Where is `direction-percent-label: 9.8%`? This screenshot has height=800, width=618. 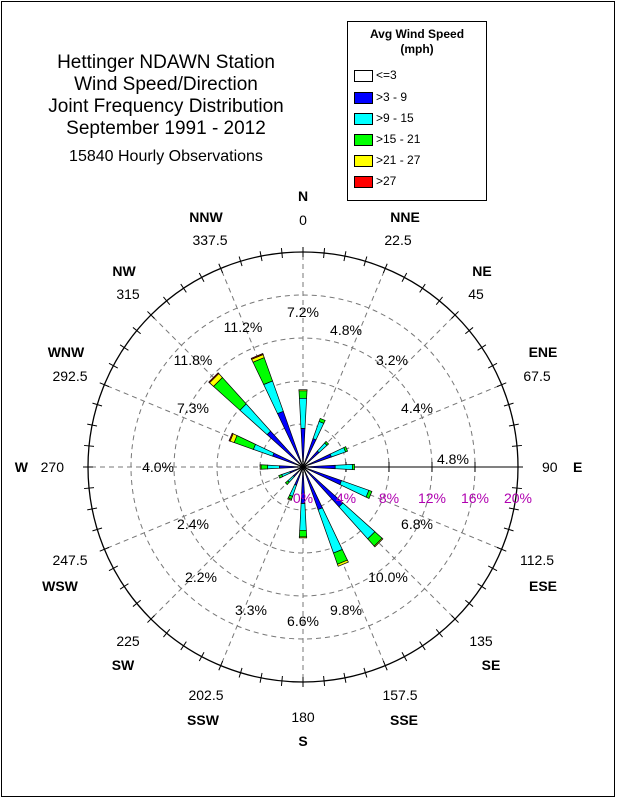 direction-percent-label: 9.8% is located at coordinates (346, 610).